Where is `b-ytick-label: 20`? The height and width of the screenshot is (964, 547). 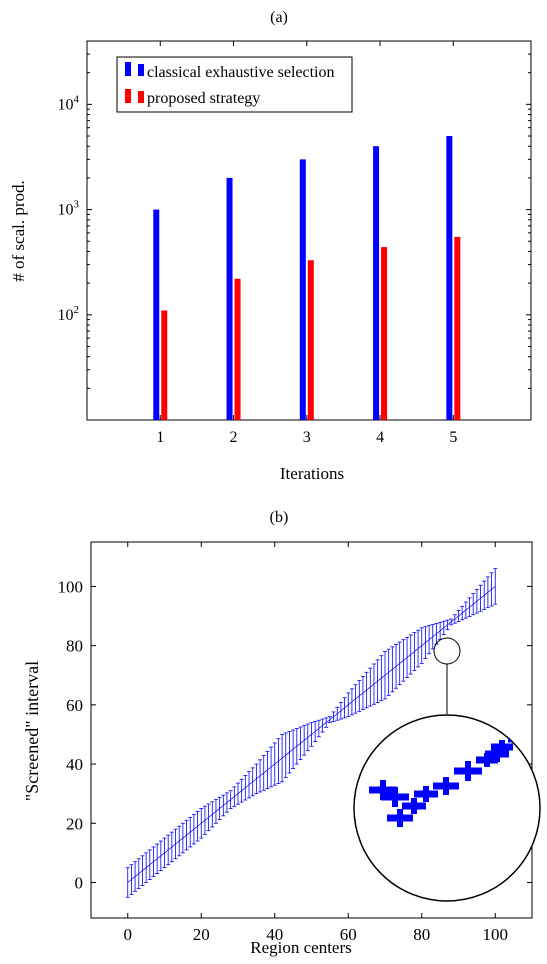
b-ytick-label: 20 is located at coordinates (74, 823).